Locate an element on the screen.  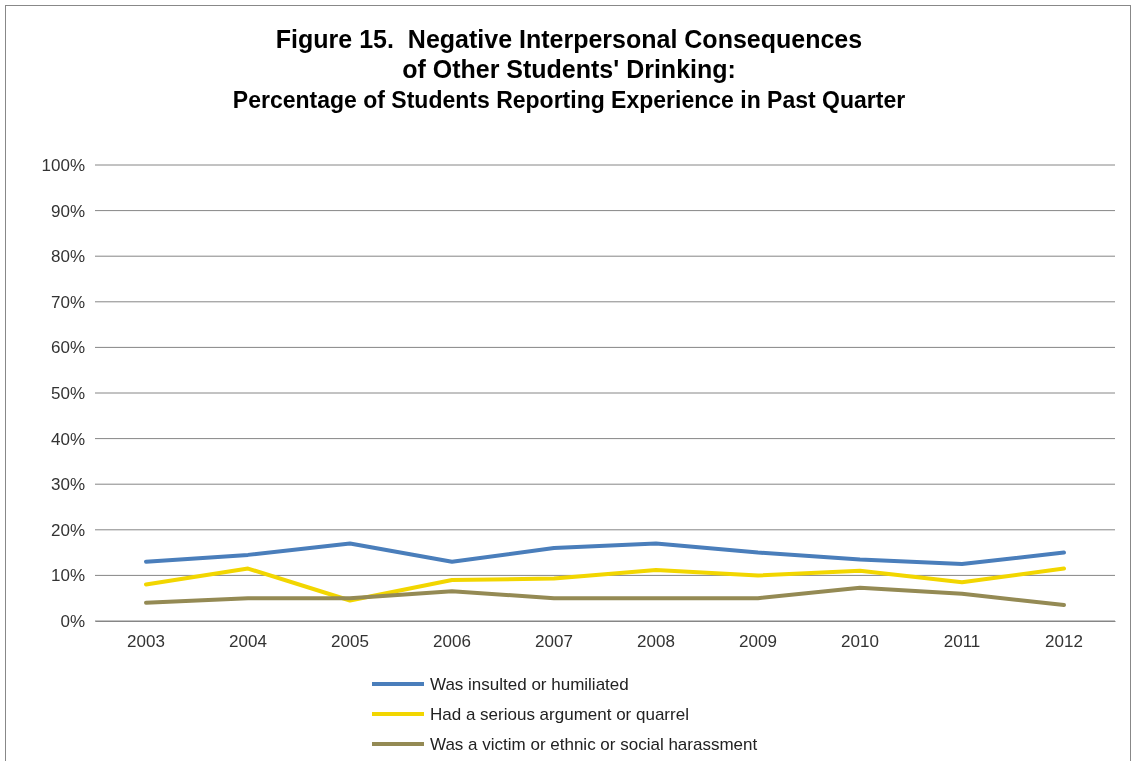
x-tick-label: 2012 is located at coordinates (1064, 642).